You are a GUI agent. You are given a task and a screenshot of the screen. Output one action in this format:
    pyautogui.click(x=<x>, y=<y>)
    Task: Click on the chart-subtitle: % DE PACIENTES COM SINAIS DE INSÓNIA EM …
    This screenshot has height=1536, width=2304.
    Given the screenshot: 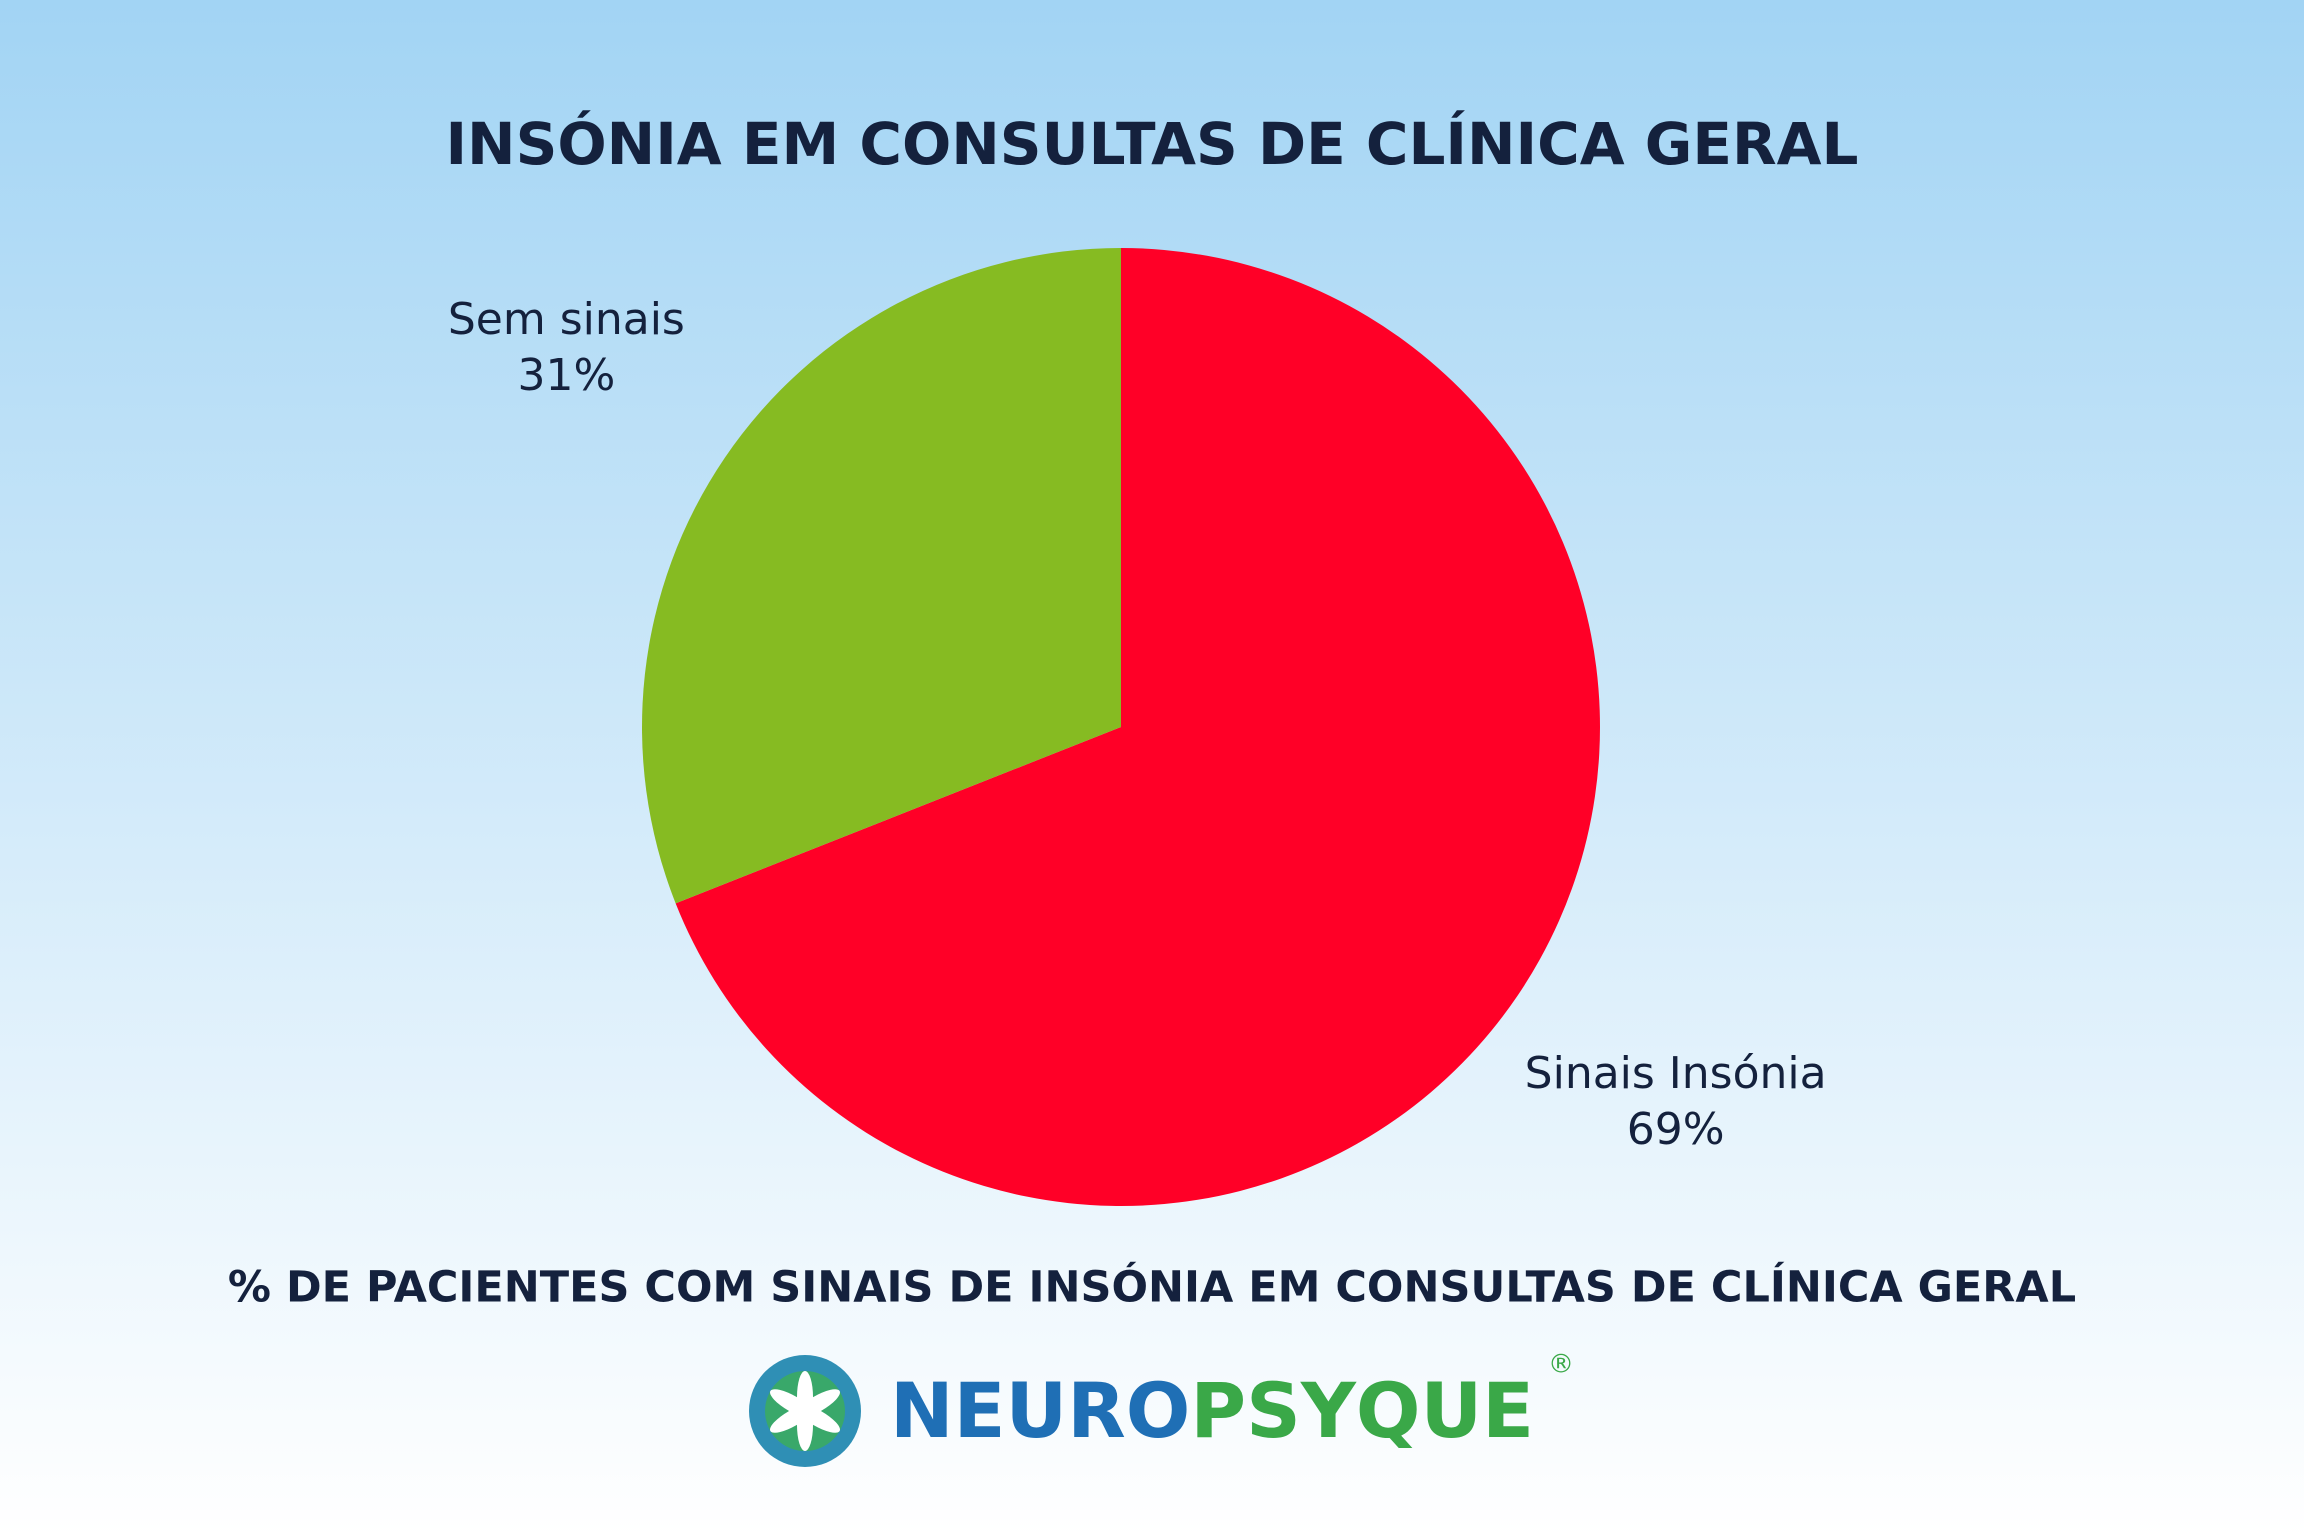 What is the action you would take?
    pyautogui.click(x=1152, y=1287)
    